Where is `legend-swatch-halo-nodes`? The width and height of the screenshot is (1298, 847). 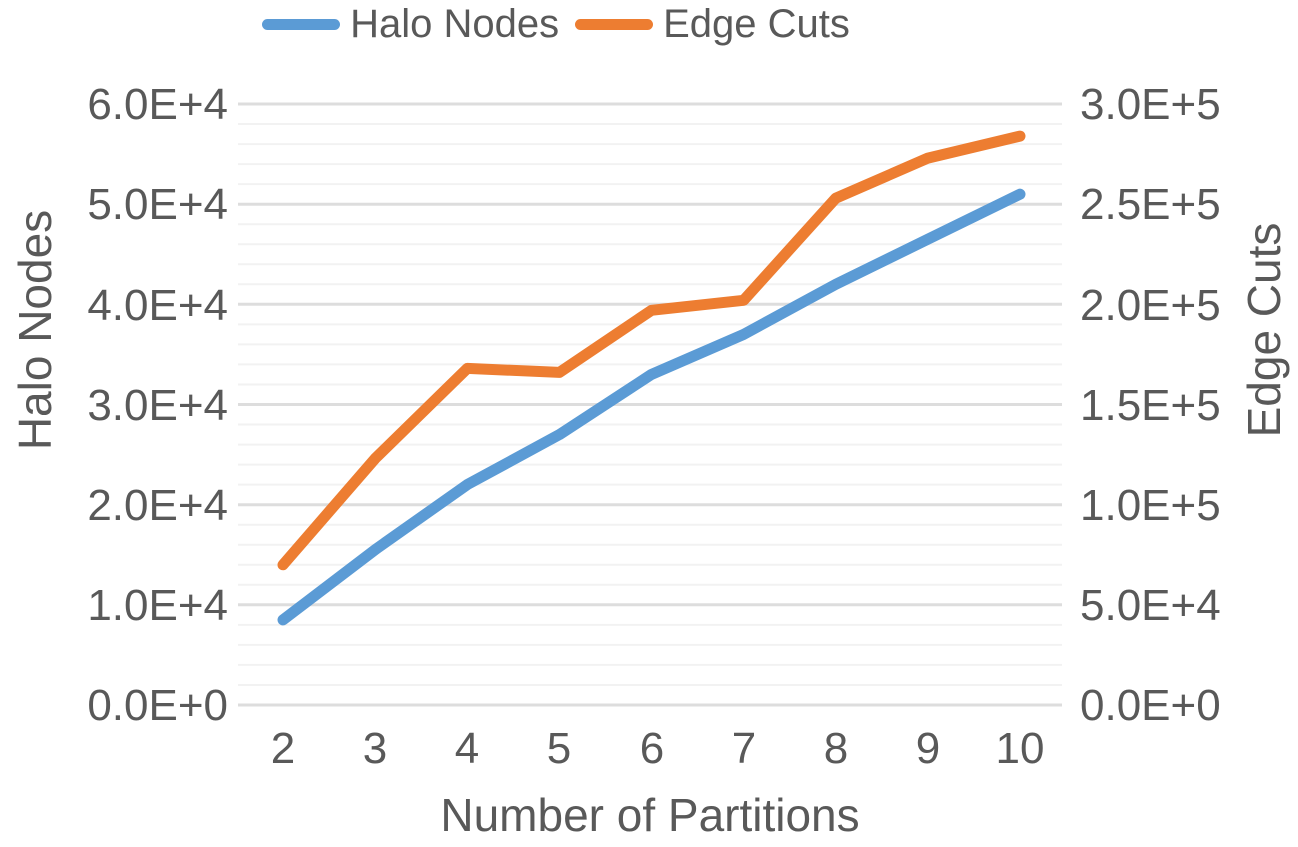 legend-swatch-halo-nodes is located at coordinates (301, 24).